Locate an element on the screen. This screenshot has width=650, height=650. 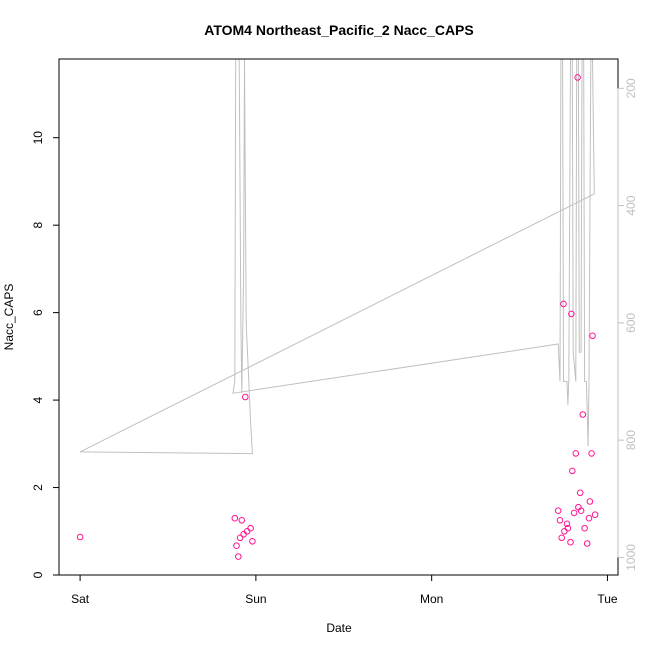
x-tick-label: Sat is located at coordinates (80, 599).